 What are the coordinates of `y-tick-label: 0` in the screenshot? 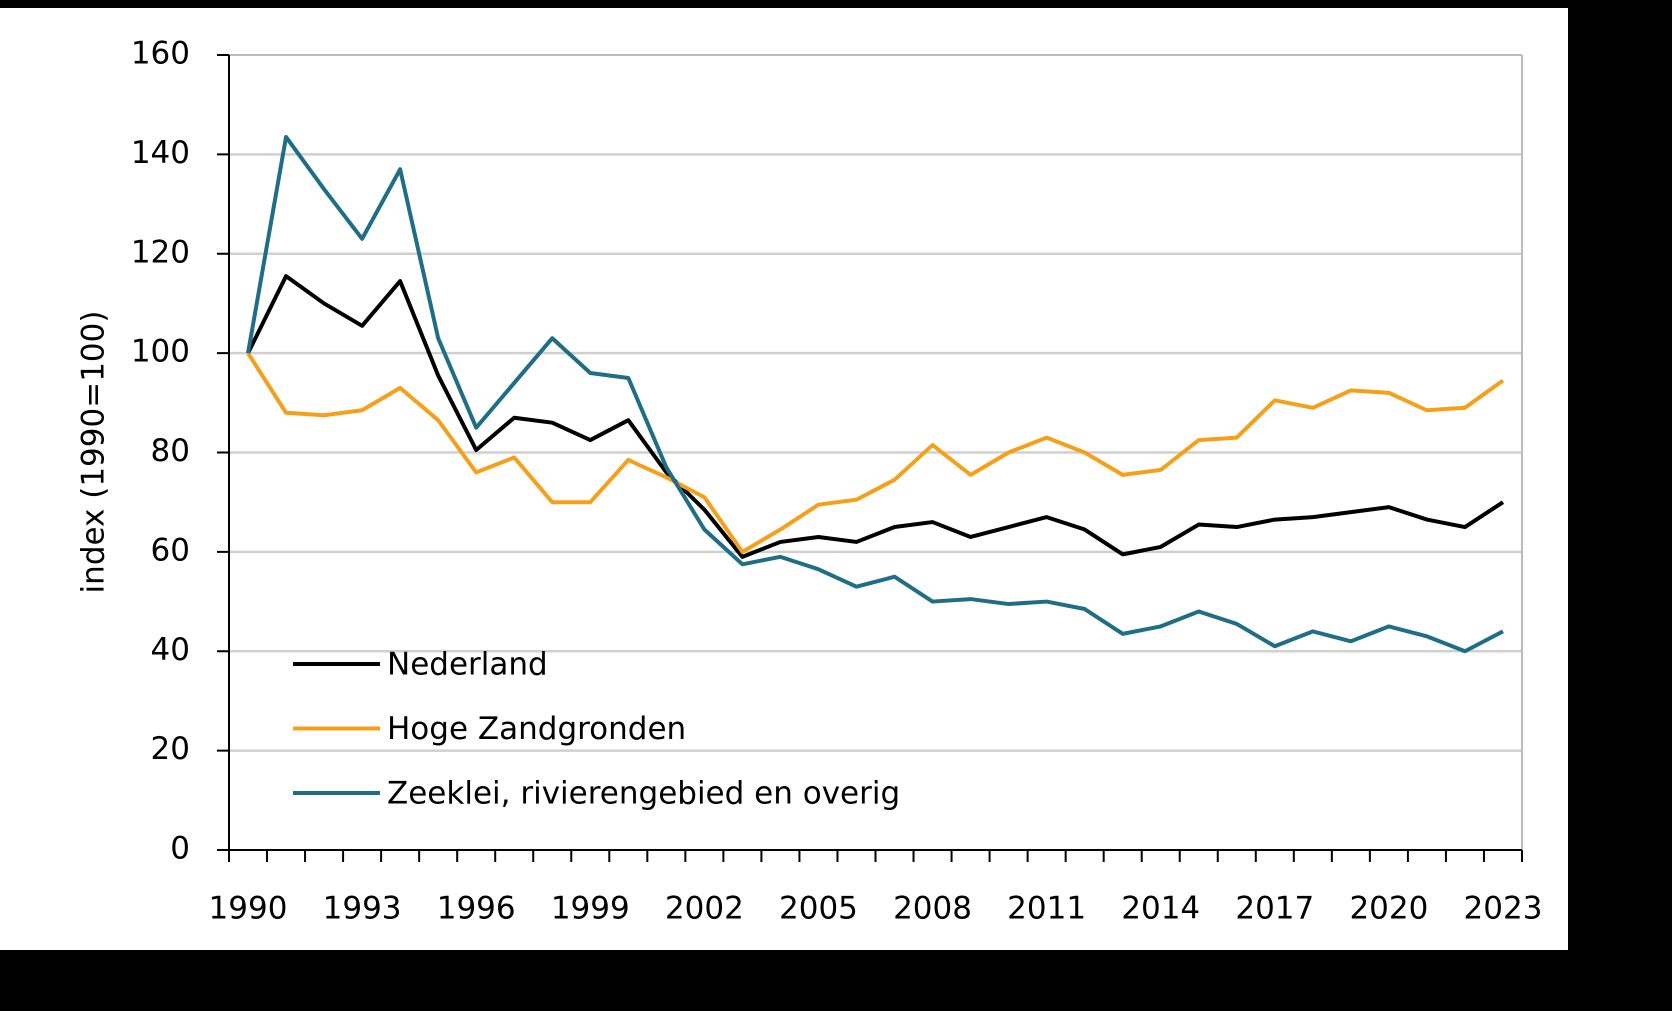 It's located at (180, 849).